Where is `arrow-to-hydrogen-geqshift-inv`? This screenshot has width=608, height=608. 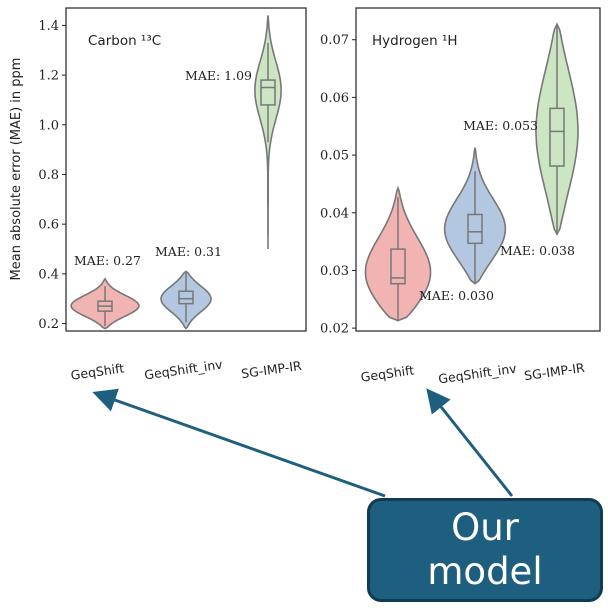 arrow-to-hydrogen-geqshift-inv is located at coordinates (470, 442).